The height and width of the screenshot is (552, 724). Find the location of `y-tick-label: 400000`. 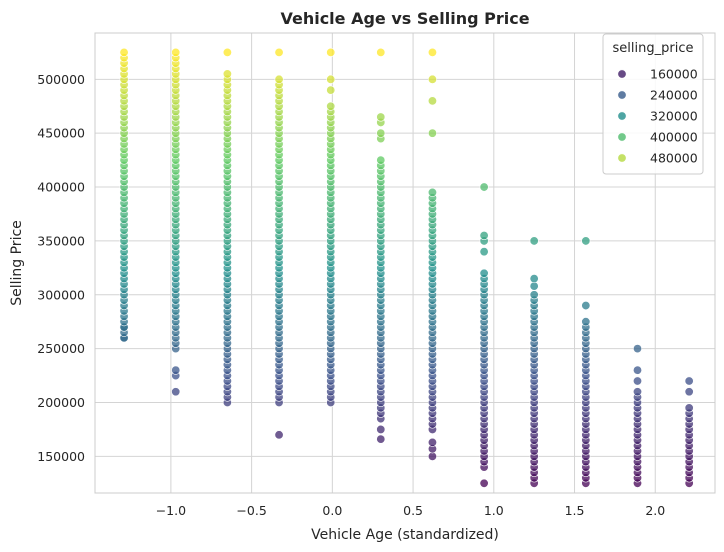

y-tick-label: 400000 is located at coordinates (61, 187).